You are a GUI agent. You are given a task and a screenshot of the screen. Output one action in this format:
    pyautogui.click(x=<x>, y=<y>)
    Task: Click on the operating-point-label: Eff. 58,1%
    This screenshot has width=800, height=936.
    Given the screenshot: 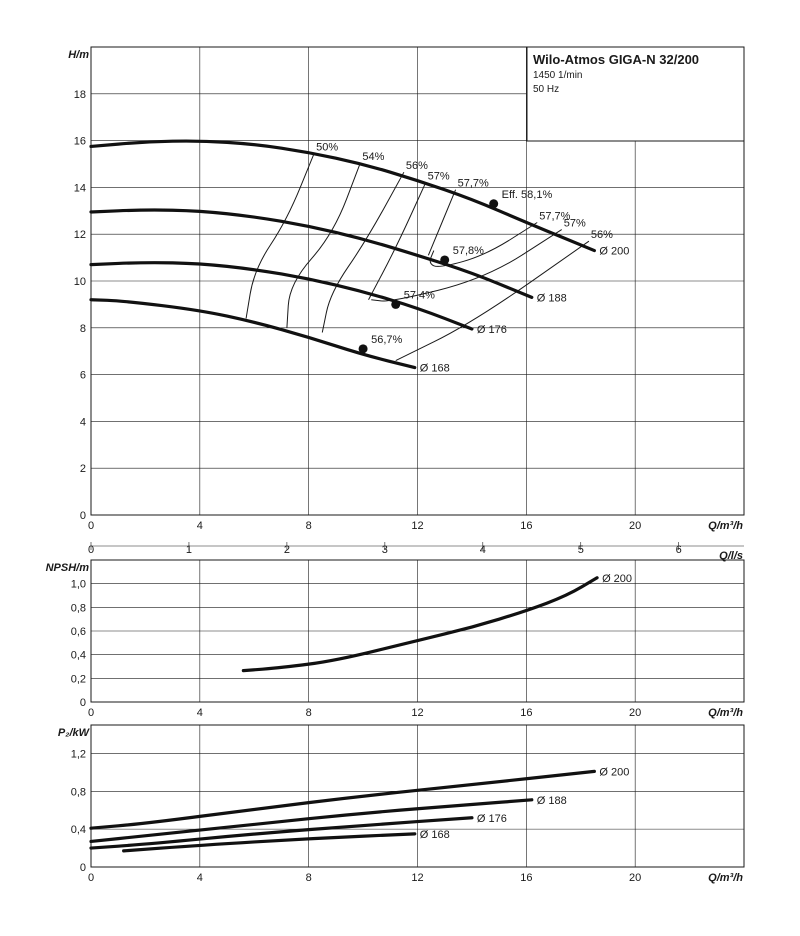 What is the action you would take?
    pyautogui.click(x=527, y=195)
    